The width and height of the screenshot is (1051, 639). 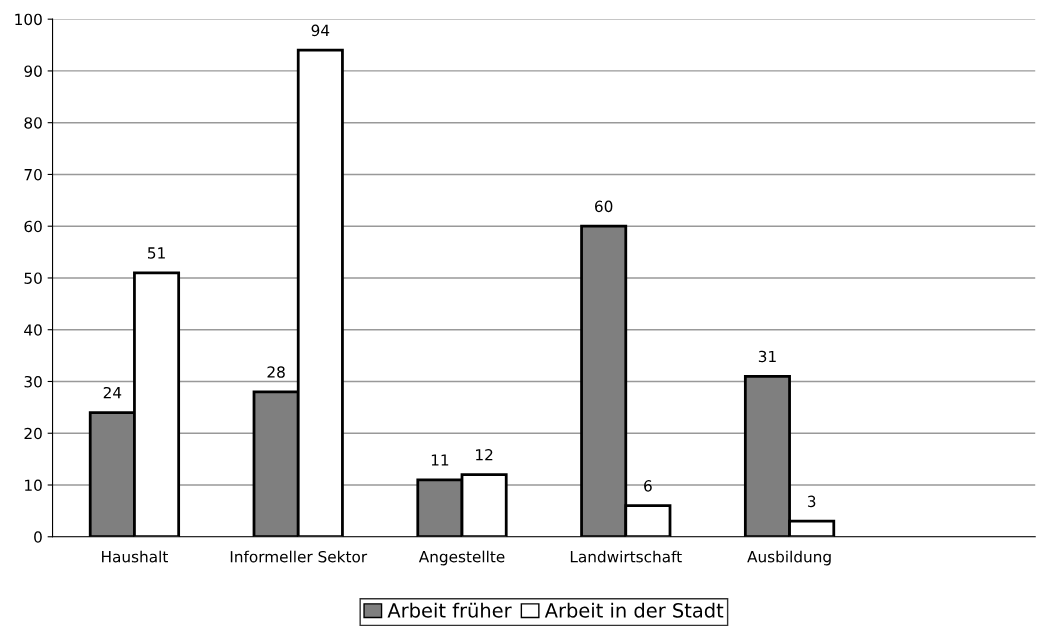 I want to click on data-label: 51, so click(x=156, y=253).